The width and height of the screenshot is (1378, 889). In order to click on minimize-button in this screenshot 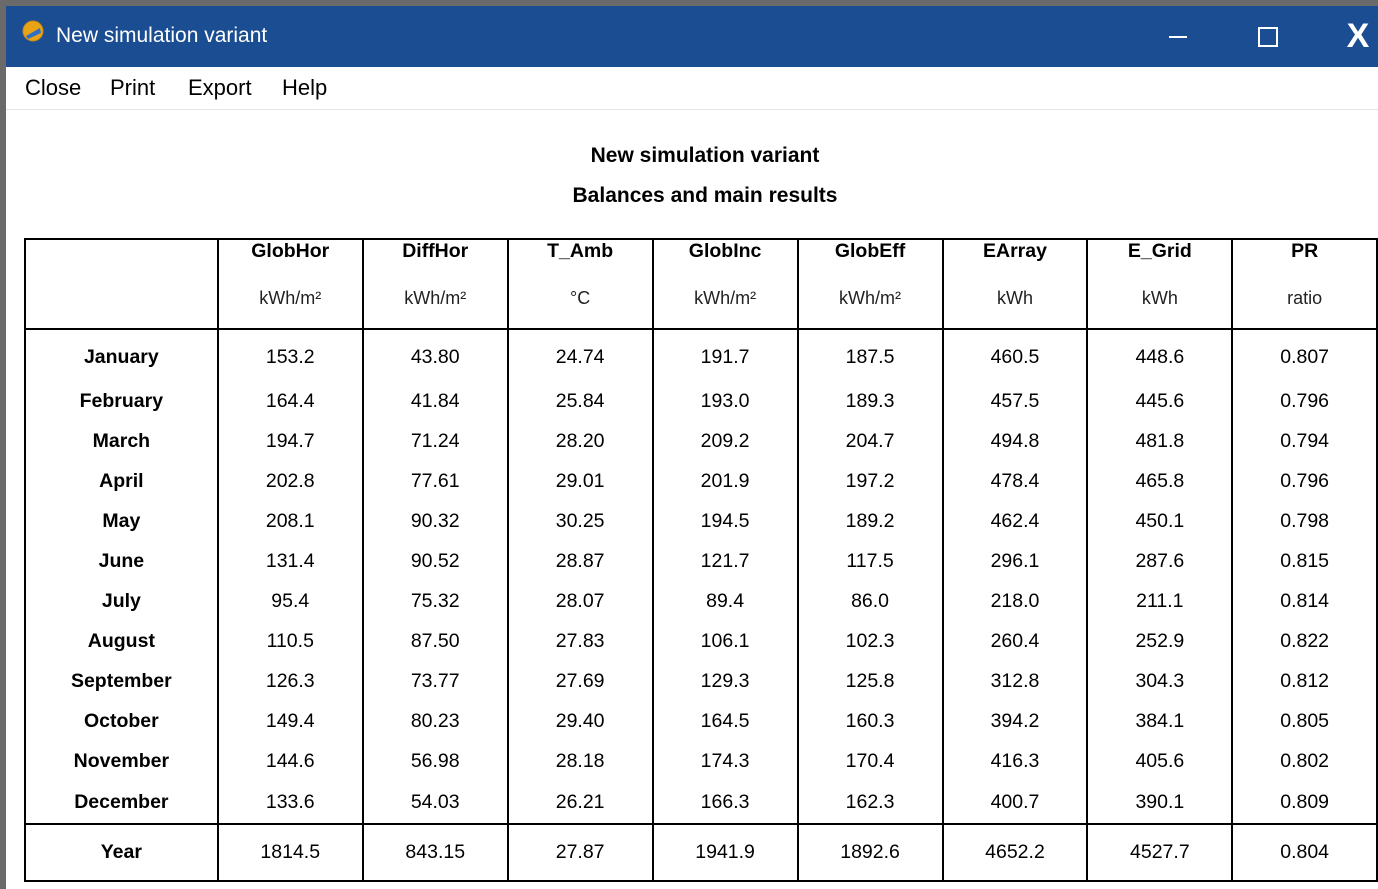, I will do `click(1178, 36)`.